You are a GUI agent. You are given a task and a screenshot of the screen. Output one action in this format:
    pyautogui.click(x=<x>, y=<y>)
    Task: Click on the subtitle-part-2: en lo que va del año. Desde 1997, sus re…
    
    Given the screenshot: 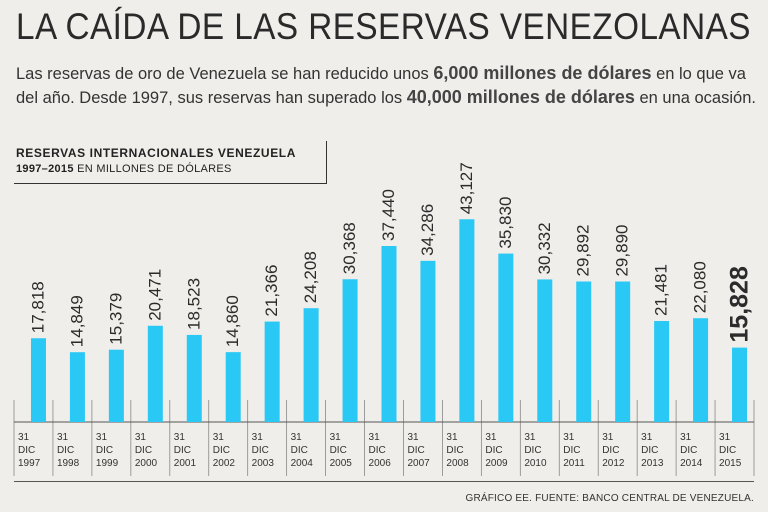 What is the action you would take?
    pyautogui.click(x=381, y=86)
    